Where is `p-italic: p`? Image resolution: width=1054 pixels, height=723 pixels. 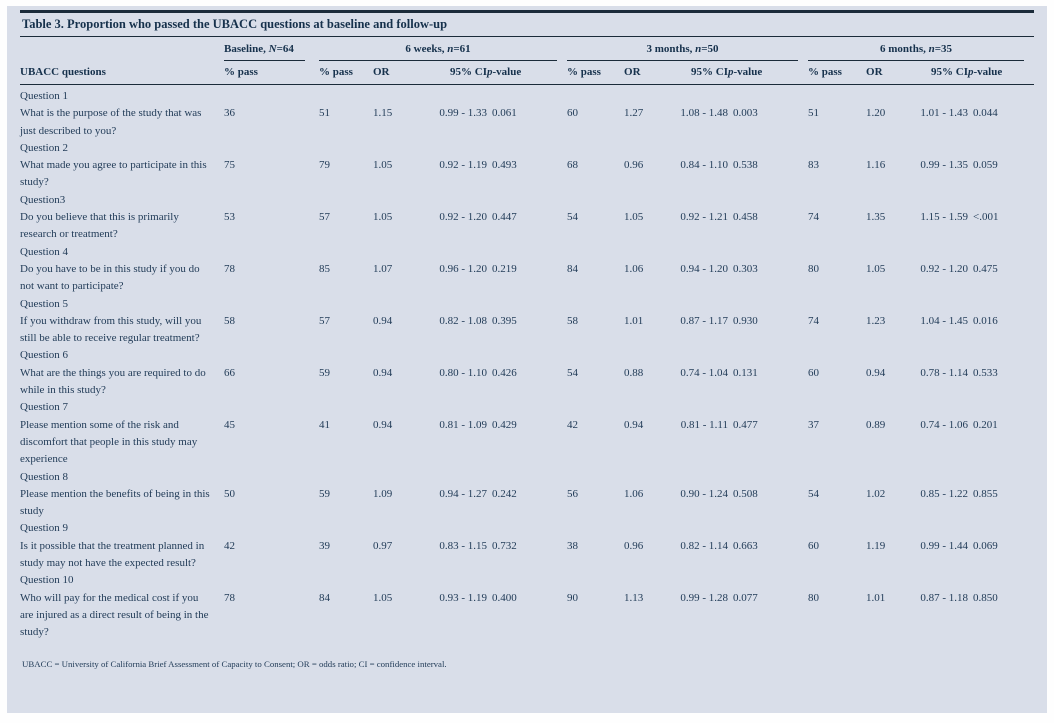 p-italic: p is located at coordinates (731, 72).